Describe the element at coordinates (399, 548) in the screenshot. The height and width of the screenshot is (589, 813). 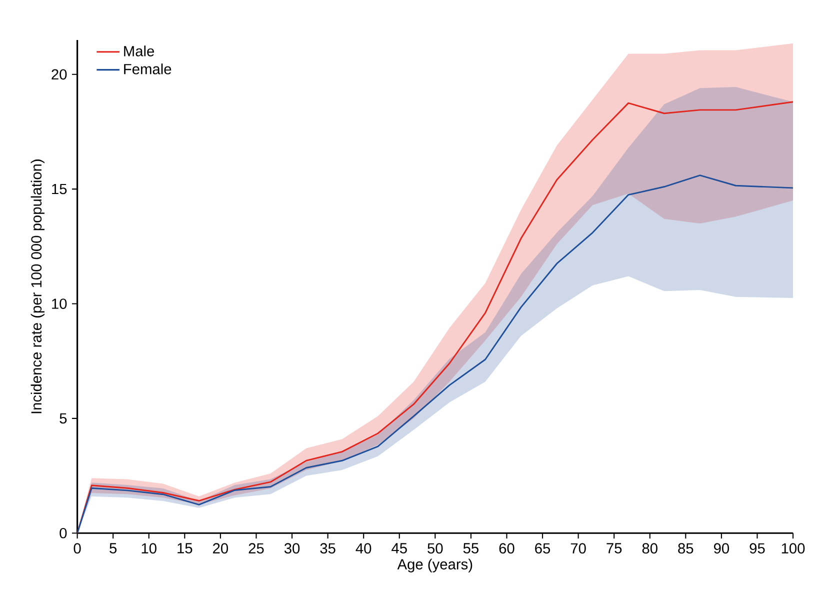
I see `x-tick-label: 45` at that location.